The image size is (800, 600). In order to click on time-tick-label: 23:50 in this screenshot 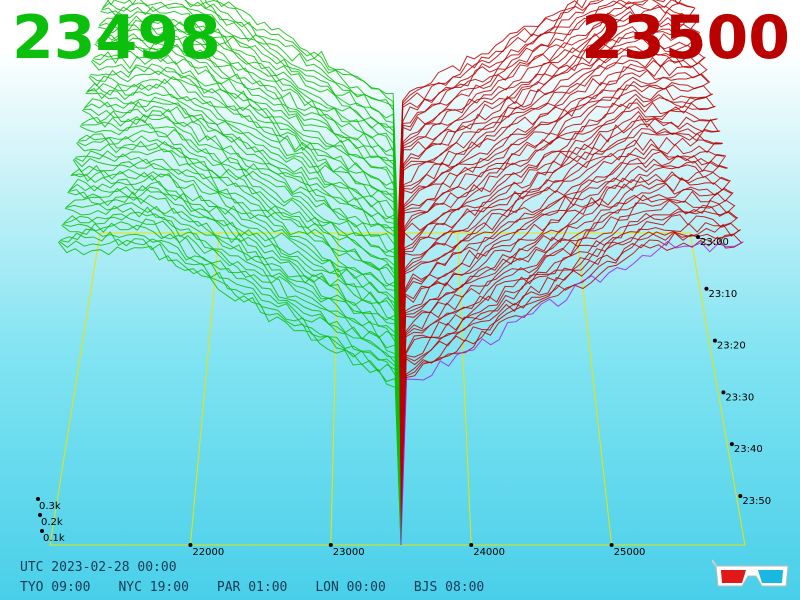, I will do `click(756, 501)`.